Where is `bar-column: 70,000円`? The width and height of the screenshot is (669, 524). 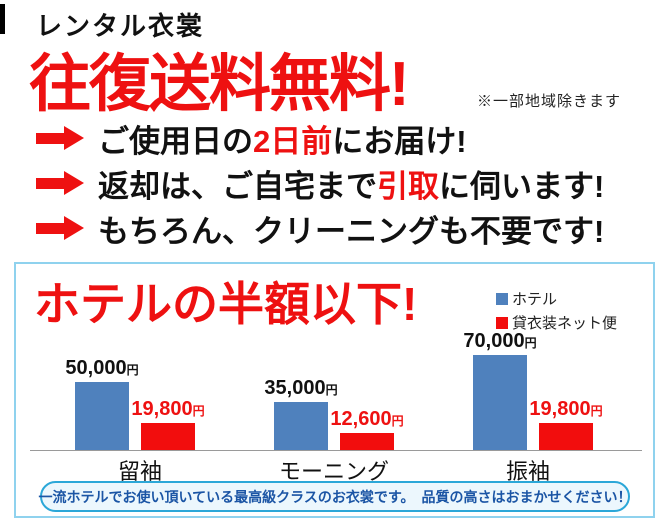
bar-column: 70,000円 is located at coordinates (500, 390).